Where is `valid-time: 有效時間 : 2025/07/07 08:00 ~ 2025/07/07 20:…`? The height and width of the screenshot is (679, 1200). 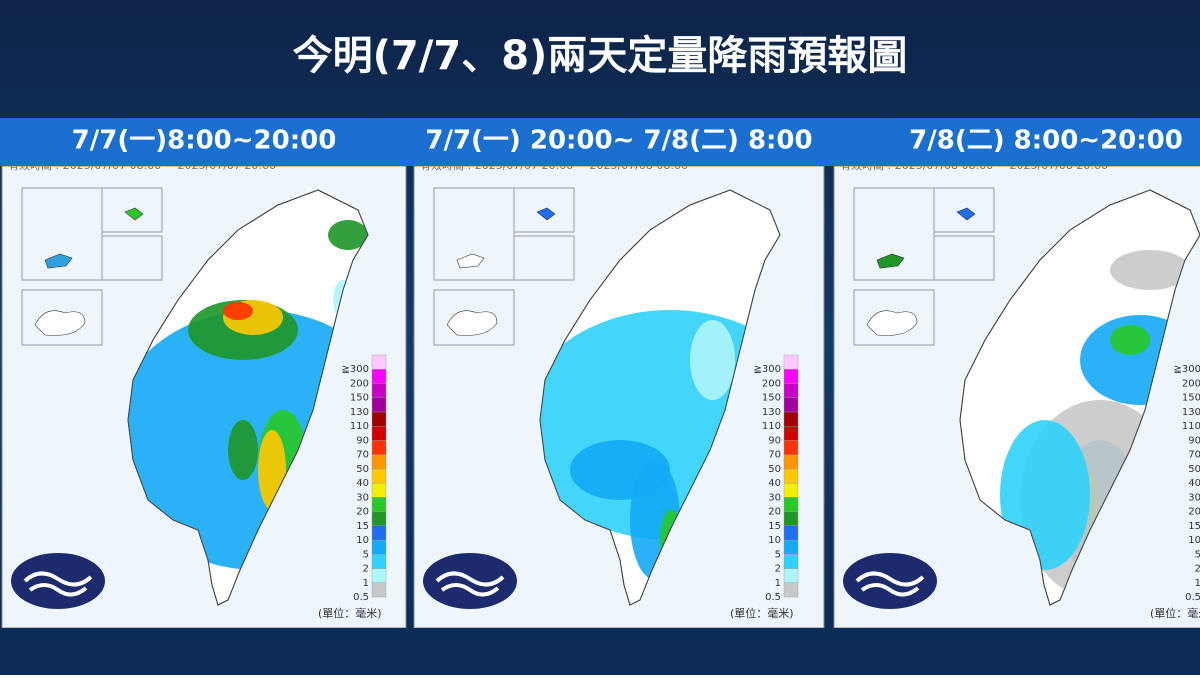 valid-time: 有效時間 : 2025/07/07 08:00 ~ 2025/07/07 20:… is located at coordinates (142, 165).